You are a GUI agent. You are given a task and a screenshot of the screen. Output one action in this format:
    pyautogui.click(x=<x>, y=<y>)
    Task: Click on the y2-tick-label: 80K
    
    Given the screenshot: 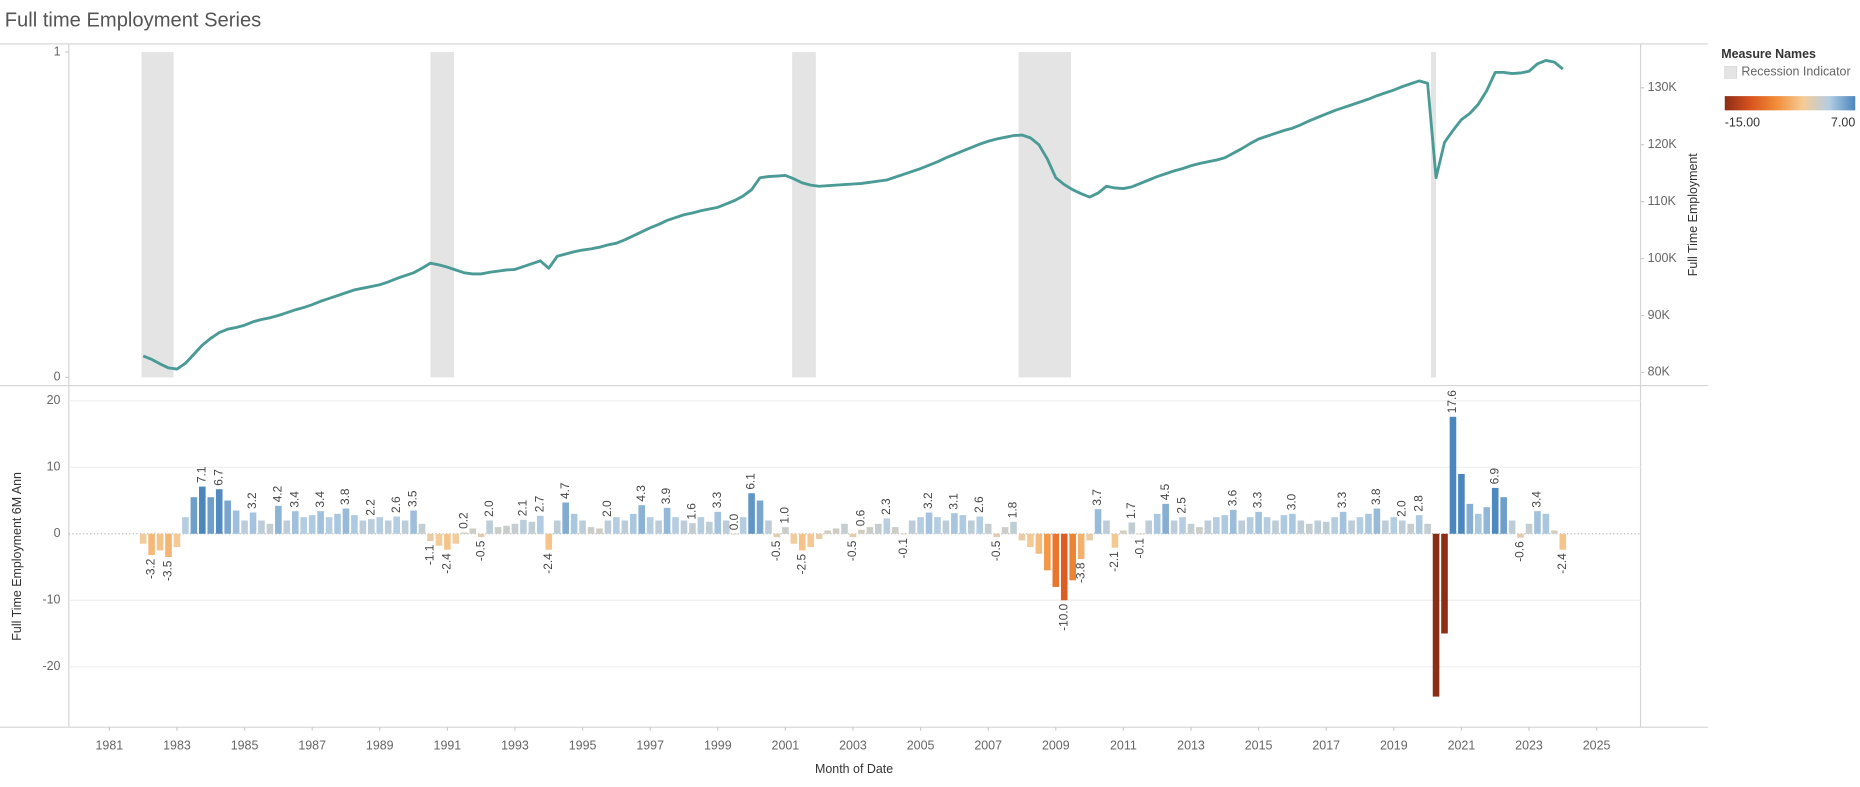 What is the action you would take?
    pyautogui.click(x=1659, y=372)
    